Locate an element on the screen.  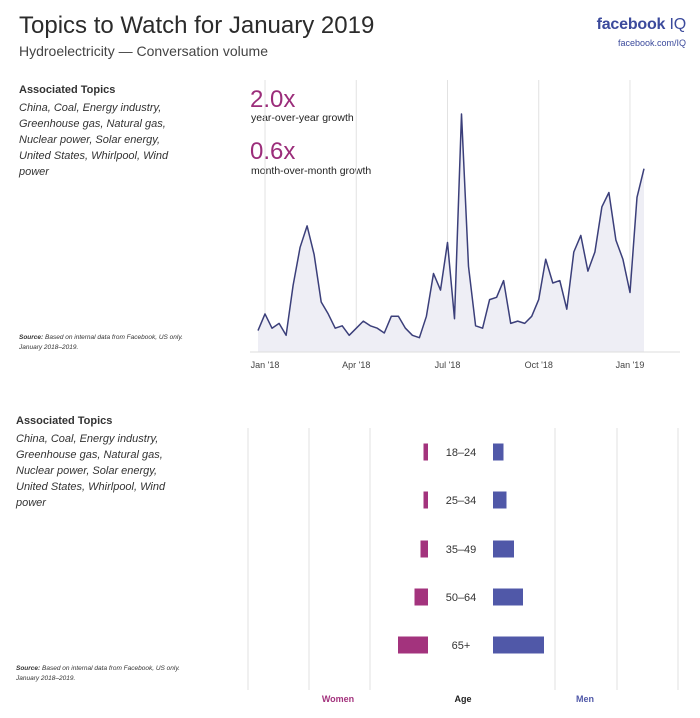
brand-url-link: facebook.com/IQ is located at coordinates (651, 43).